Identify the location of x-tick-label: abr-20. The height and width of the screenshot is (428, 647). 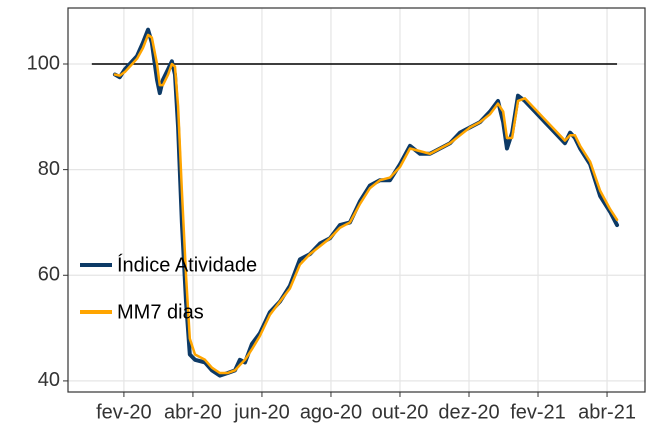
(193, 412).